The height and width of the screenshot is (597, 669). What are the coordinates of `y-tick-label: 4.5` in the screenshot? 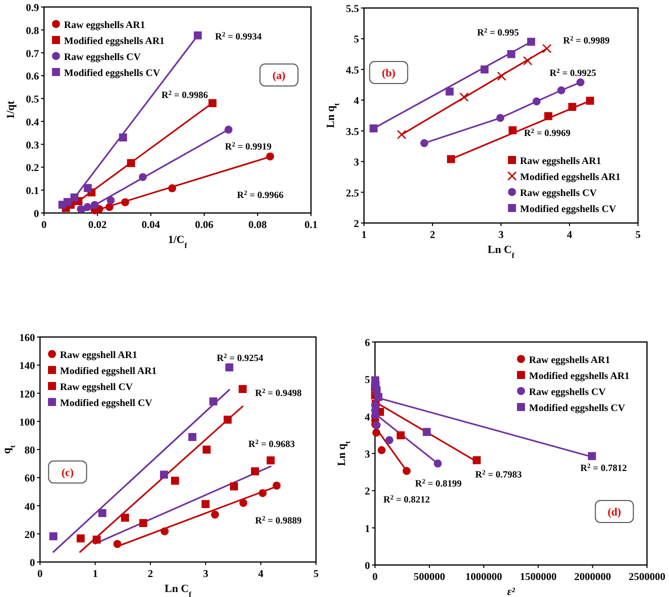 It's located at (352, 70).